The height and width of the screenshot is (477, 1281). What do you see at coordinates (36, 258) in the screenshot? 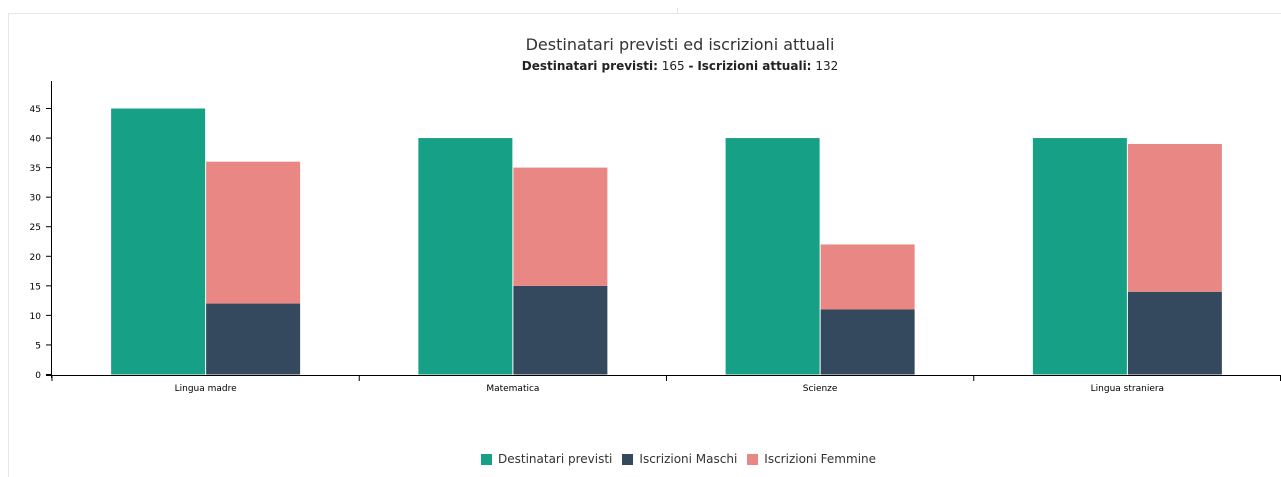
I see `y-tick-label-20: 20` at bounding box center [36, 258].